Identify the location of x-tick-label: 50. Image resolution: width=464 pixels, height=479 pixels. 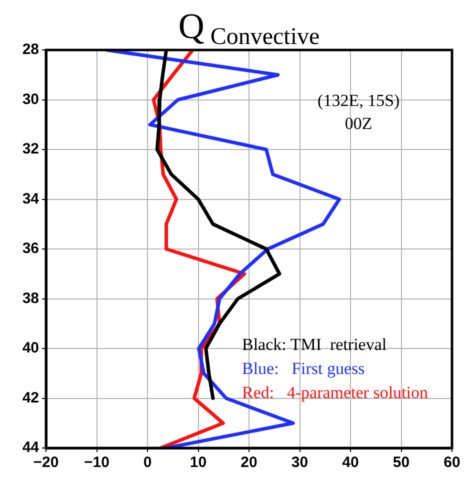
(401, 463).